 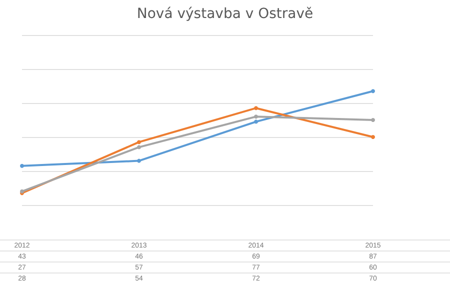 What do you see at coordinates (225, 14) in the screenshot?
I see `chart-title: Nová výstavba v Ostravě` at bounding box center [225, 14].